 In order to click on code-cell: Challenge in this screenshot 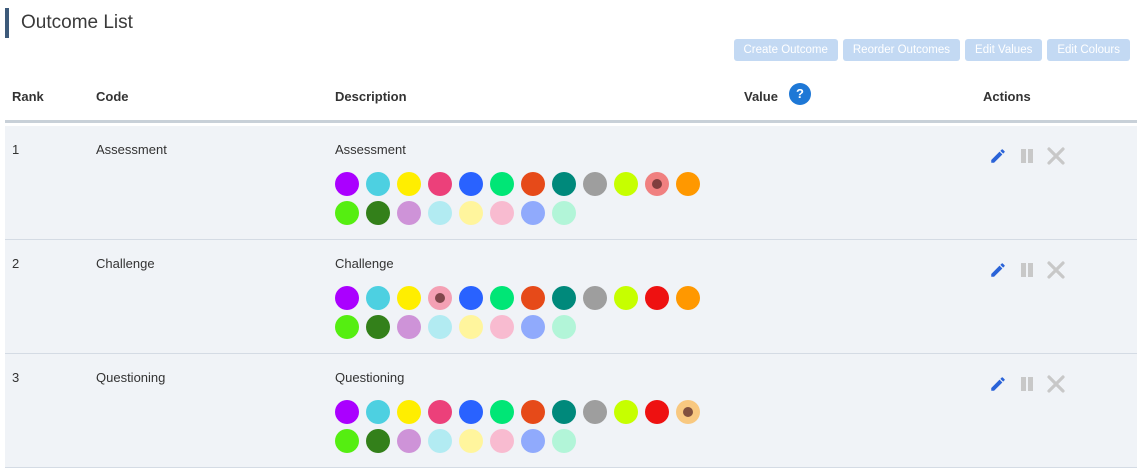, I will do `click(125, 263)`.